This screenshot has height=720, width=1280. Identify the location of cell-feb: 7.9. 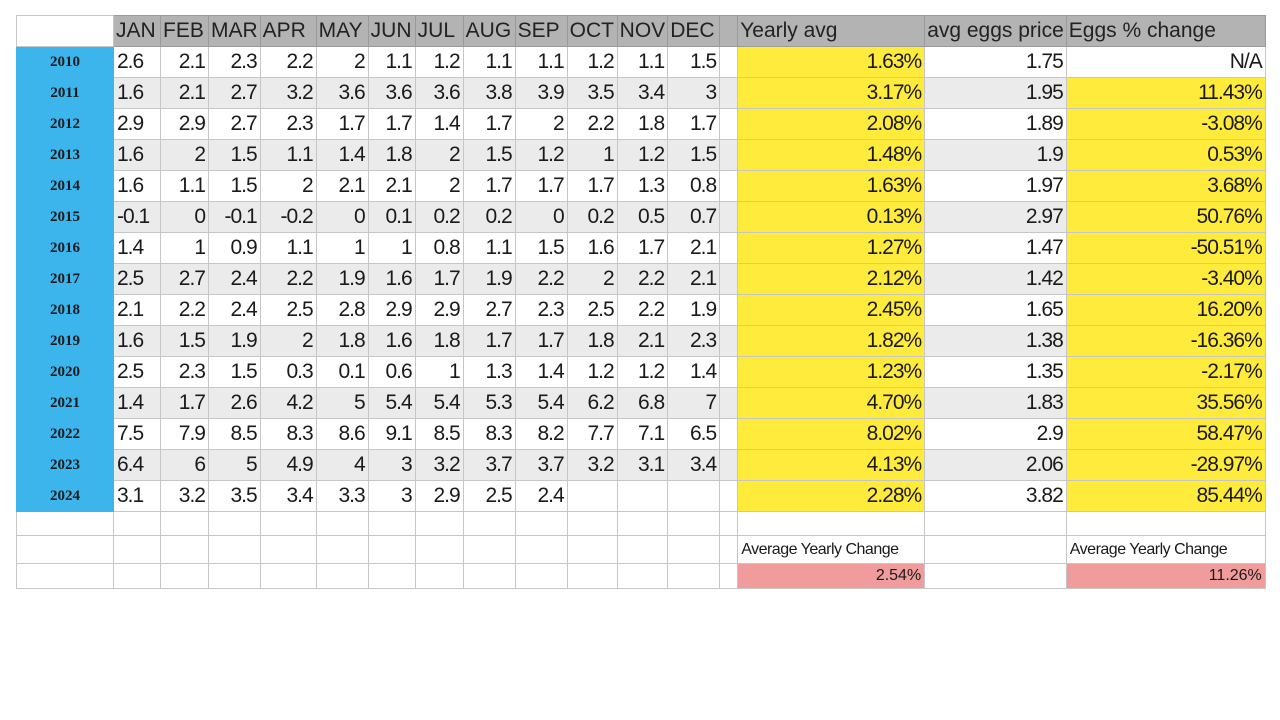
(184, 434).